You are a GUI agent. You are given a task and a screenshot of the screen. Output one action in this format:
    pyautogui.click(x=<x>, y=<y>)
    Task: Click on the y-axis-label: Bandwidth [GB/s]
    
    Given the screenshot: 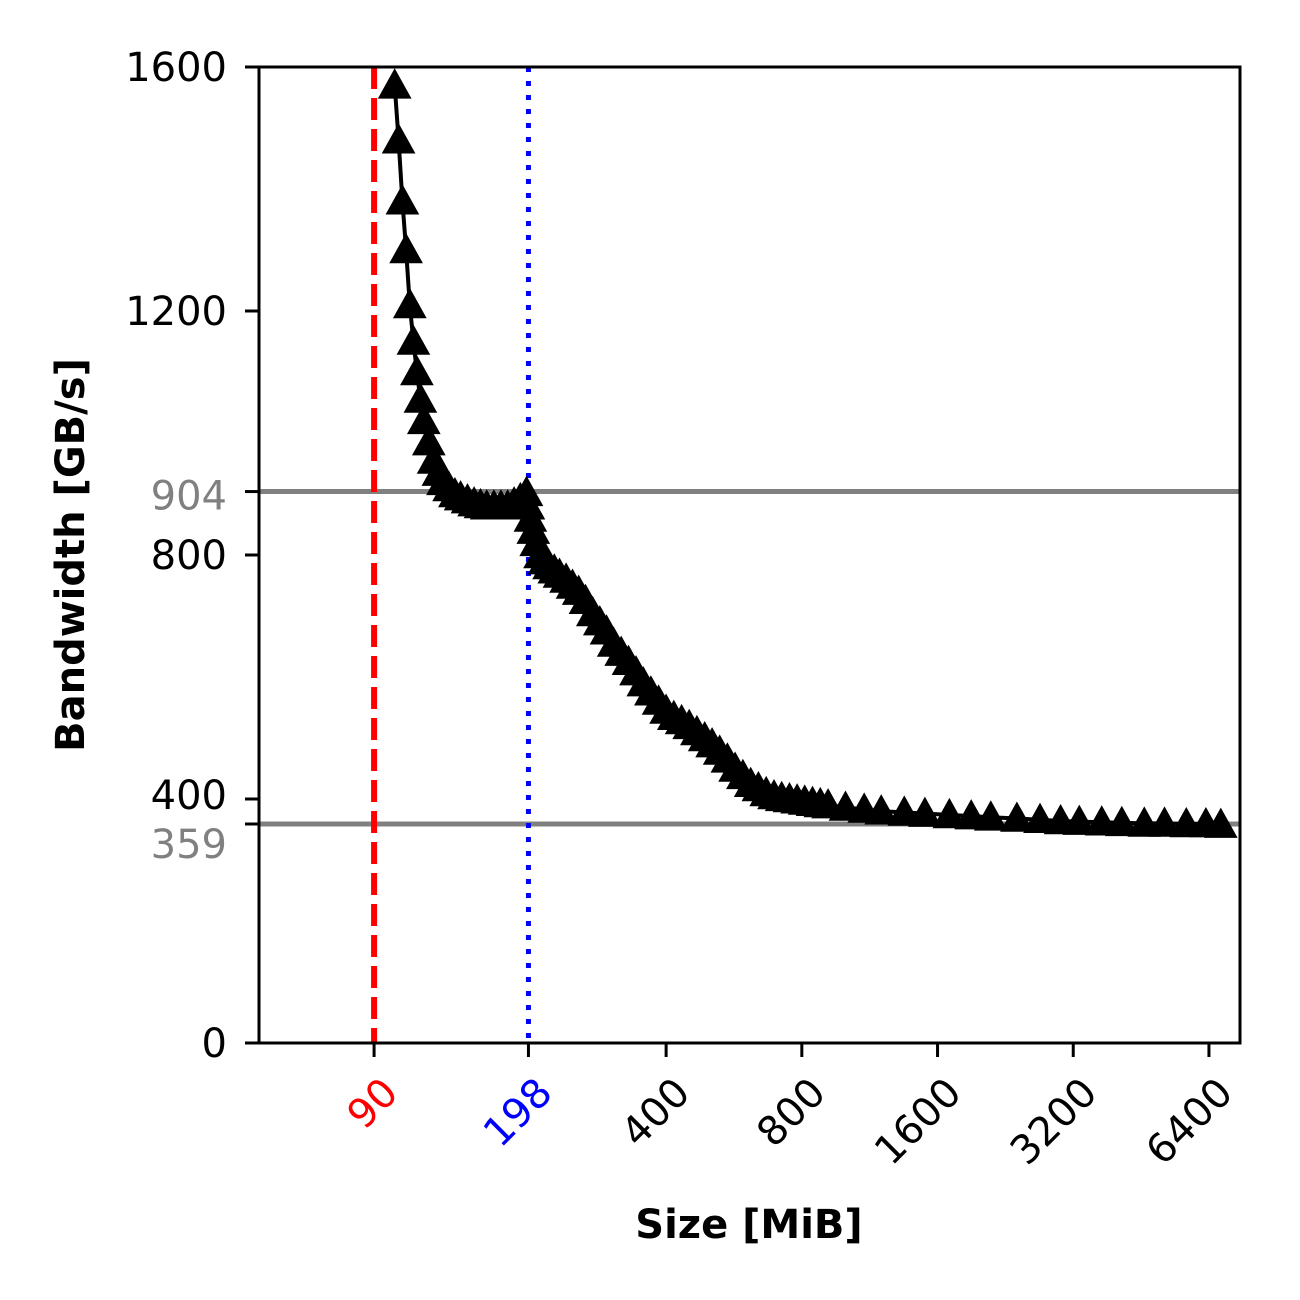 What is the action you would take?
    pyautogui.click(x=71, y=555)
    